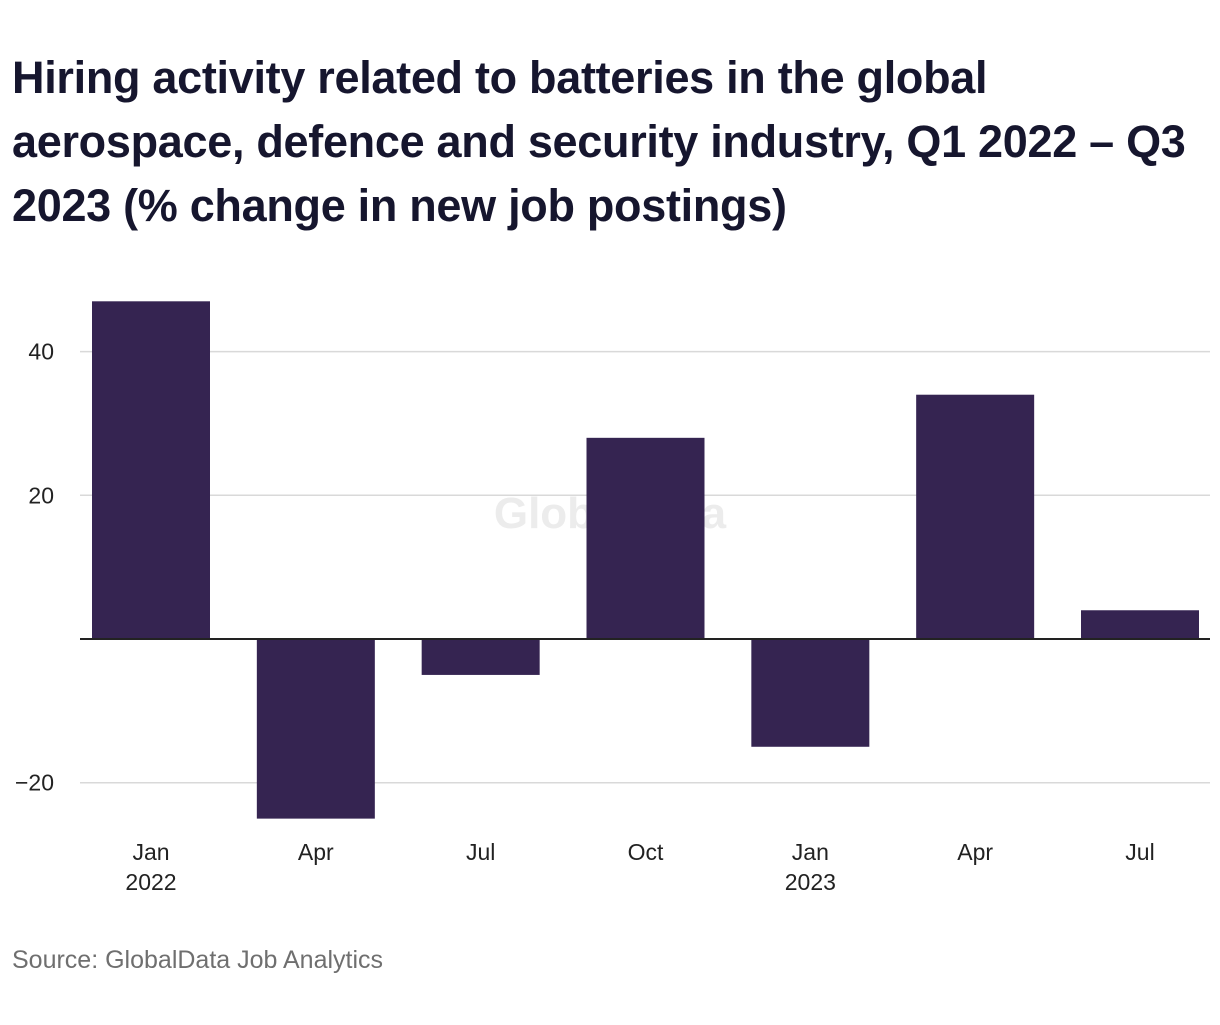 This screenshot has height=1025, width=1220. Describe the element at coordinates (810, 882) in the screenshot. I see `x-tick-year-label: 2023` at that location.